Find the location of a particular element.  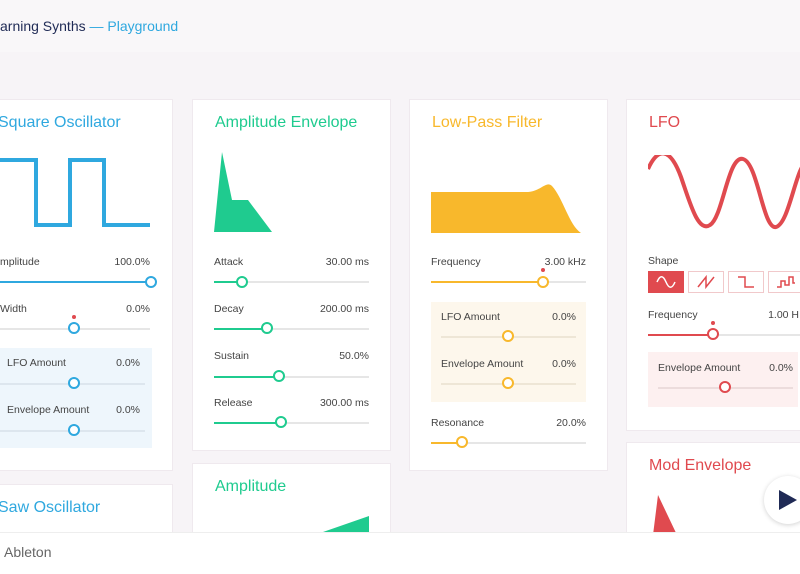

release-slider-fill is located at coordinates (247, 423).